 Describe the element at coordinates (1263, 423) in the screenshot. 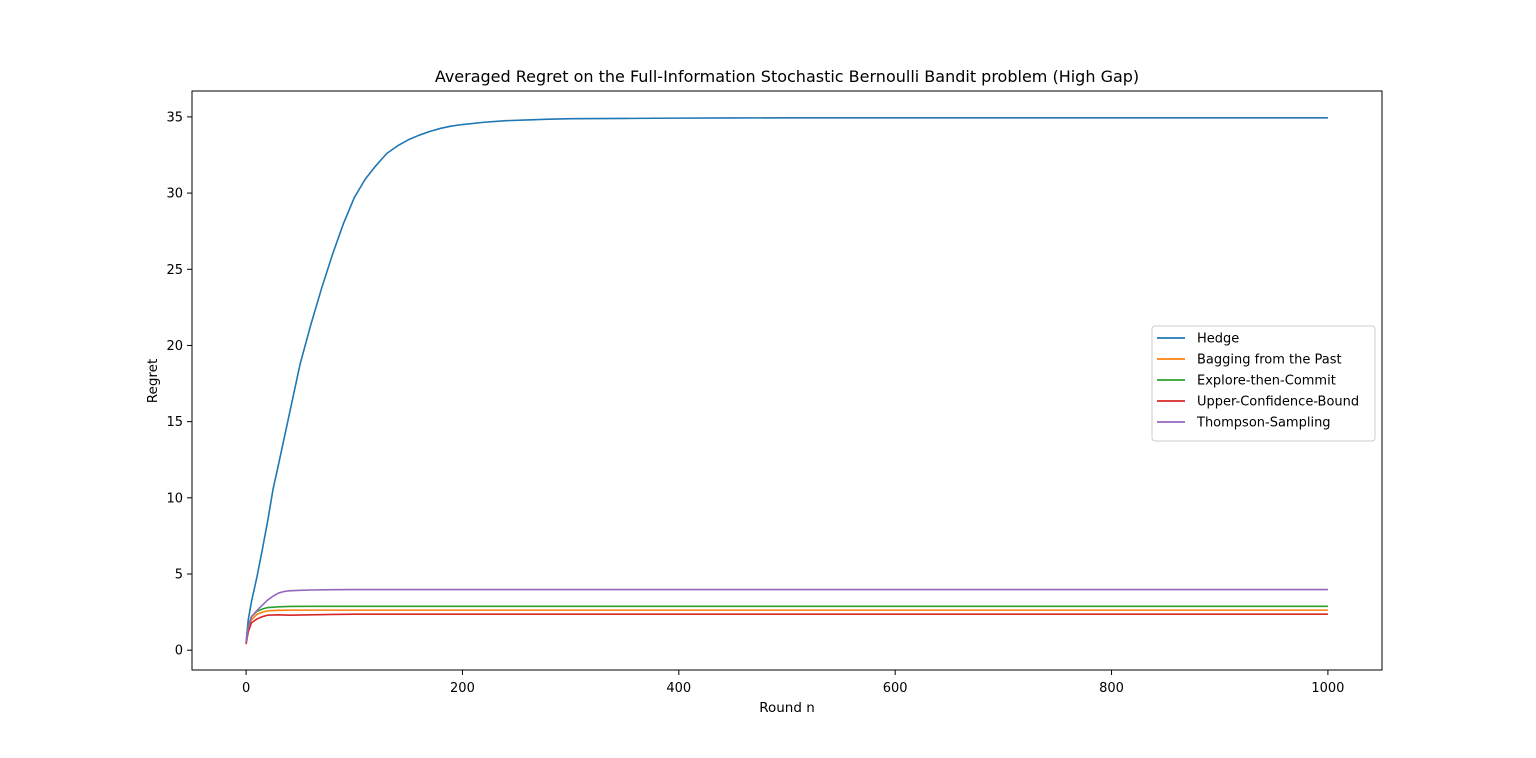

I see `legend-label: Thompson-Sampling` at that location.